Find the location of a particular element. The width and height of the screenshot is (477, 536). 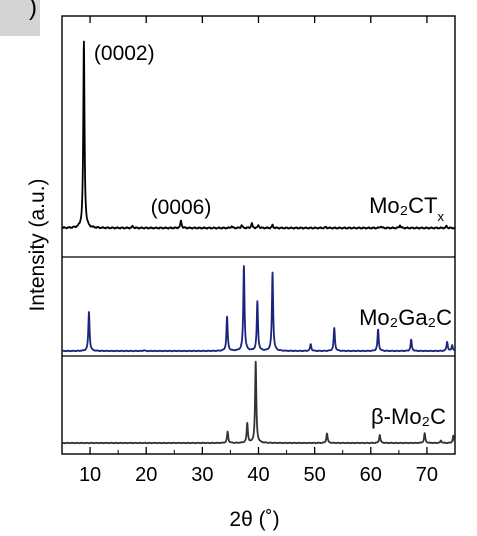

x-tick-label-4: 40 is located at coordinates (258, 475).